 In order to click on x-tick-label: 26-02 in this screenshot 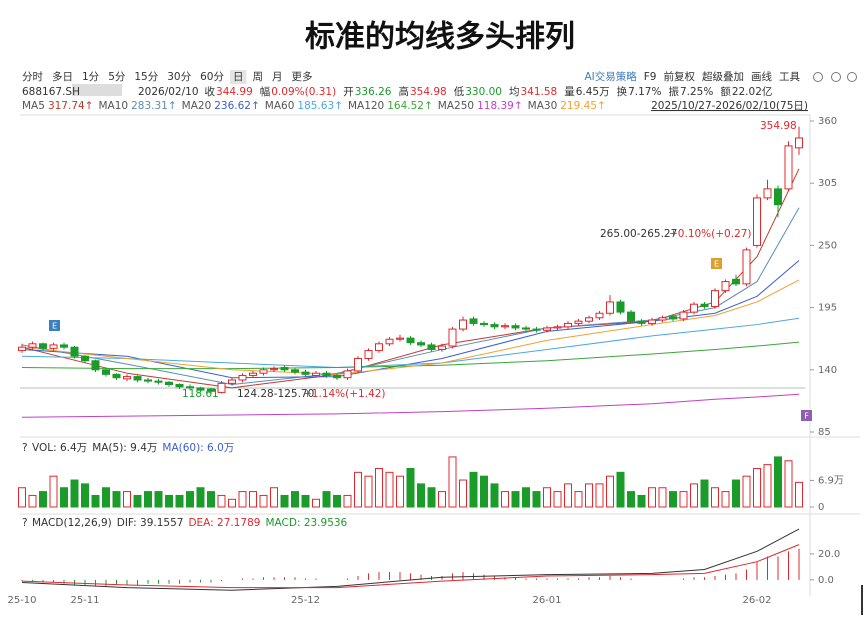, I will do `click(756, 600)`.